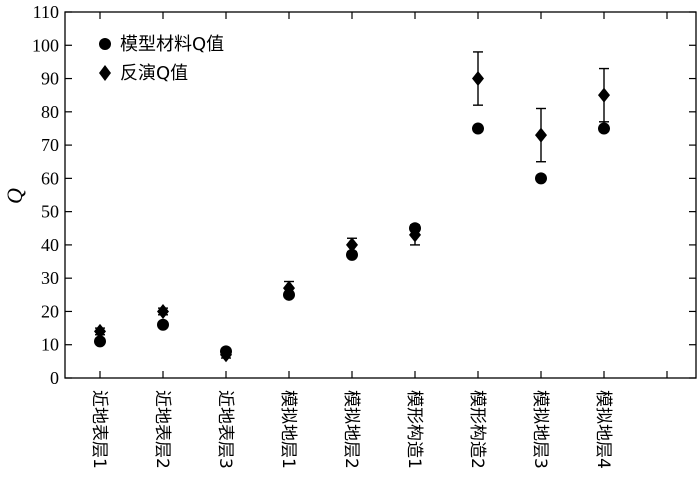 The height and width of the screenshot is (490, 700). I want to click on y-tick-label: 0, so click(54, 378).